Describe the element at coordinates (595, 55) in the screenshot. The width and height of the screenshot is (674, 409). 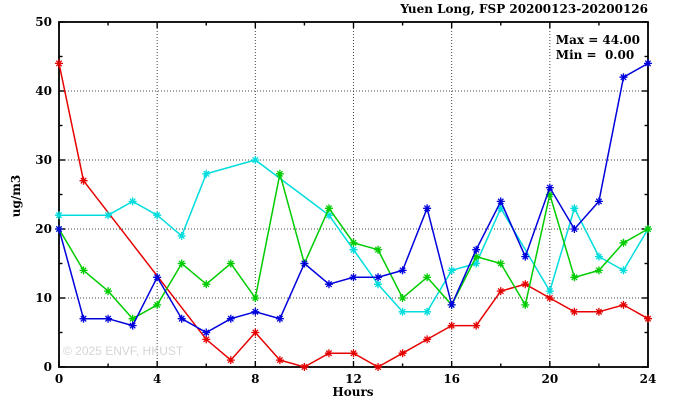
I see `min-value-label: Min = 0.00` at that location.